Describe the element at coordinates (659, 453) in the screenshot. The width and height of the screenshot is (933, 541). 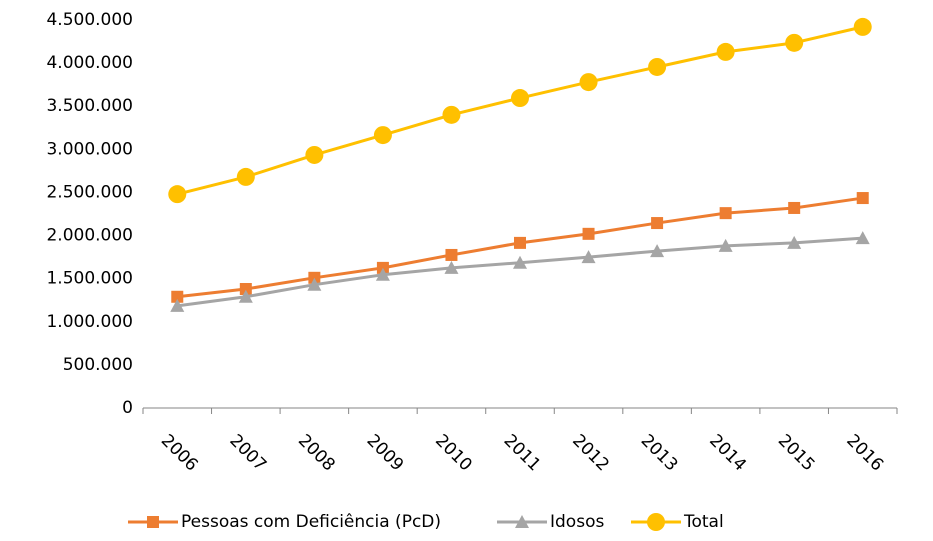
I see `x-tick-label: 2013` at that location.